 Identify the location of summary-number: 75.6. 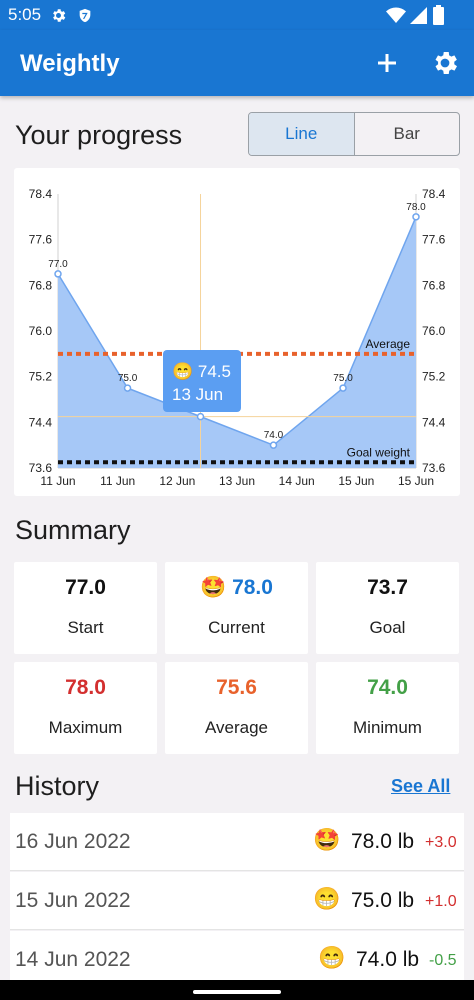
(236, 687).